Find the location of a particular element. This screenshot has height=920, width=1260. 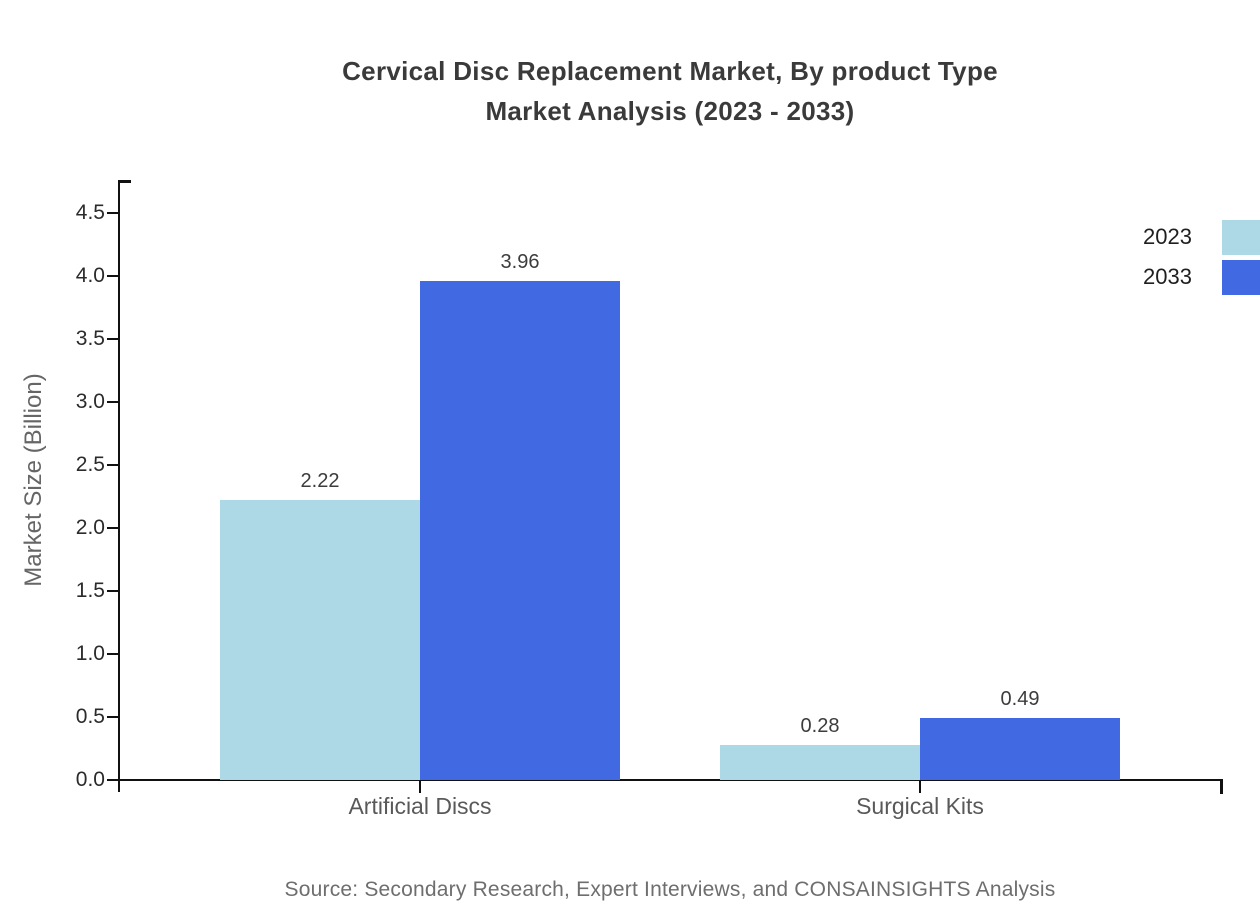

bar-2033-artificial-discs is located at coordinates (520, 530).